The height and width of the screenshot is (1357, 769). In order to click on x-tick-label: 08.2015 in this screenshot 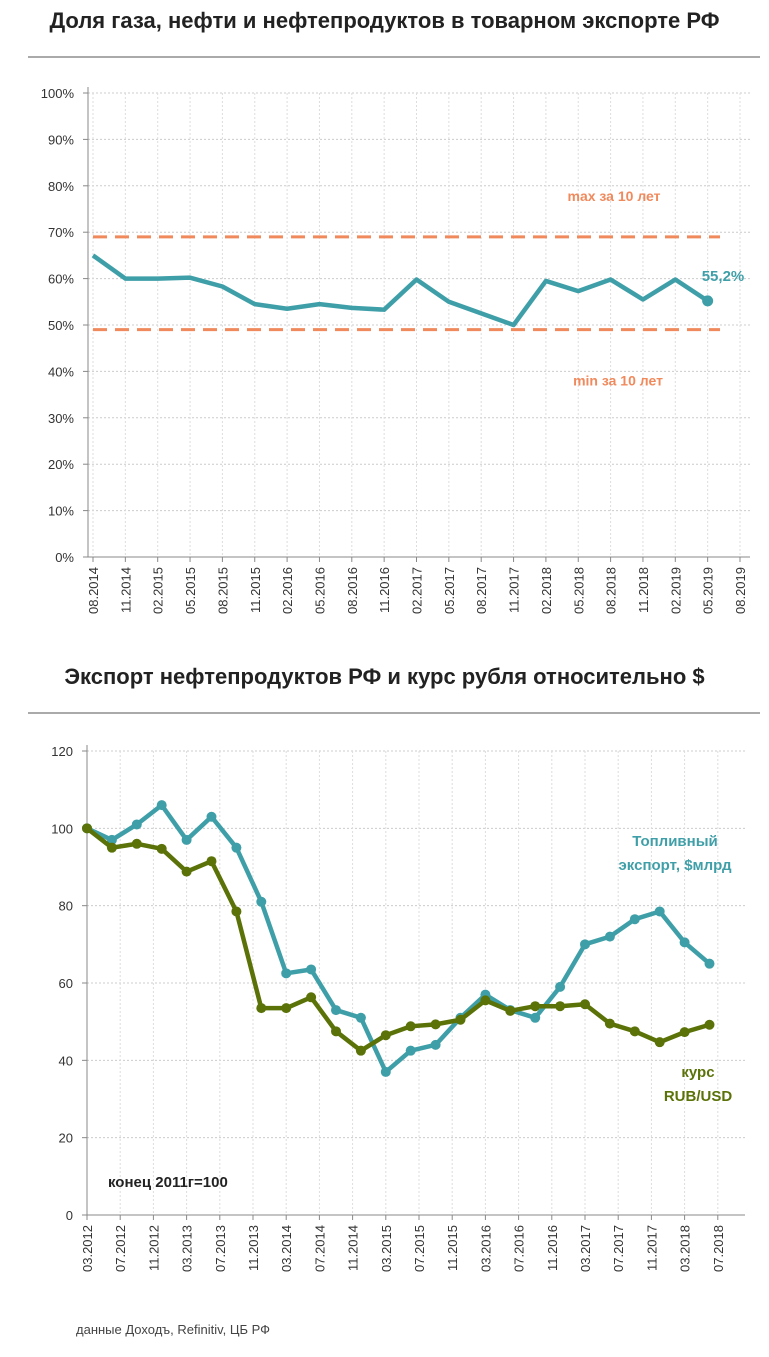, I will do `click(222, 590)`.